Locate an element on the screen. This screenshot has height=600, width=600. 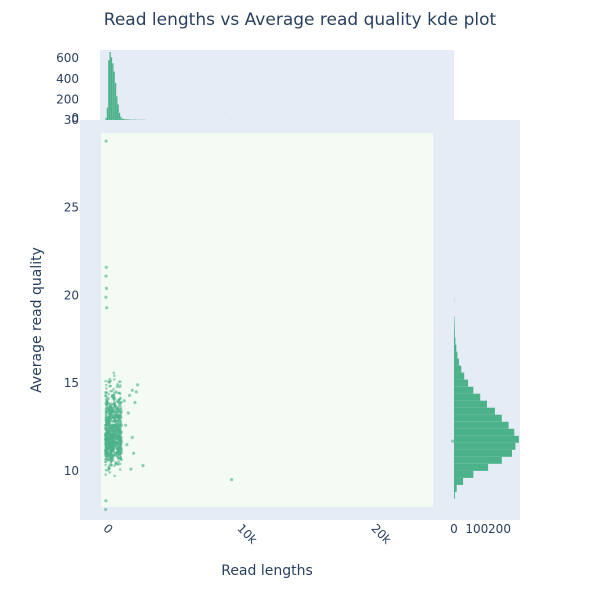
y-axis-title: Average read quality is located at coordinates (37, 320).